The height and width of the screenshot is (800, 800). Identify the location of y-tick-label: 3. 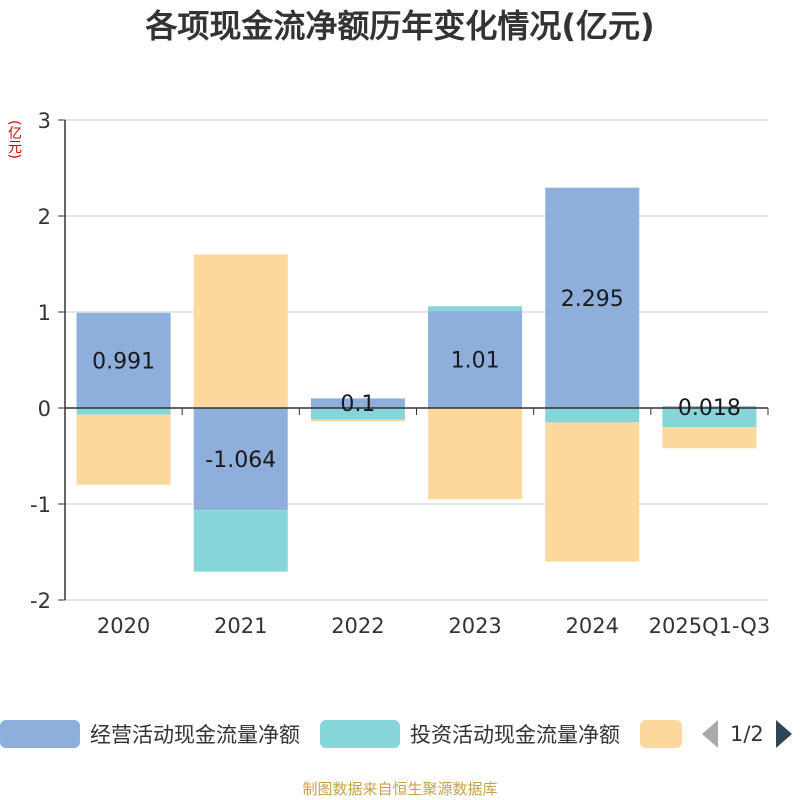
(44, 121).